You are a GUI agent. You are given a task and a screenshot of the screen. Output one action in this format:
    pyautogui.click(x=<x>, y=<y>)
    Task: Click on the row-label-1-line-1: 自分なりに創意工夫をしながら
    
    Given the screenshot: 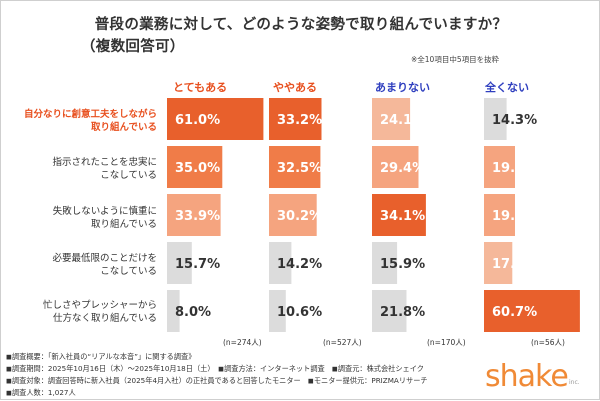 What is the action you would take?
    pyautogui.click(x=90, y=114)
    